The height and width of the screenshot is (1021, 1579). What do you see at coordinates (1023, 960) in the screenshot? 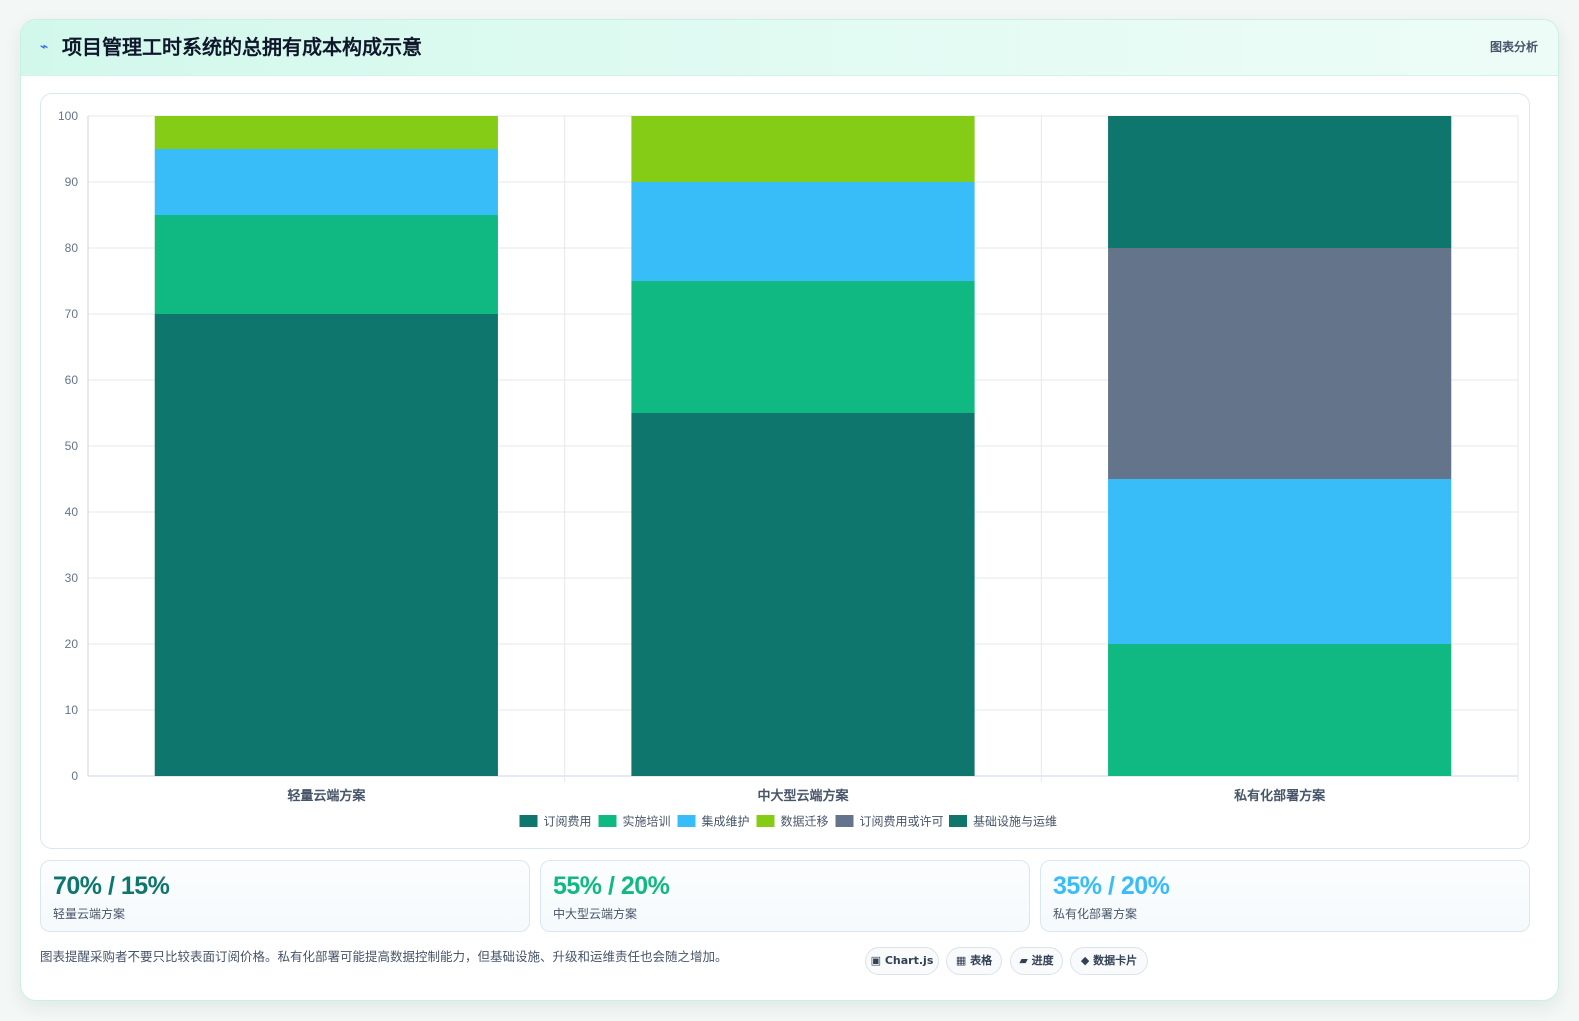
I see `progress-icon: ▰` at bounding box center [1023, 960].